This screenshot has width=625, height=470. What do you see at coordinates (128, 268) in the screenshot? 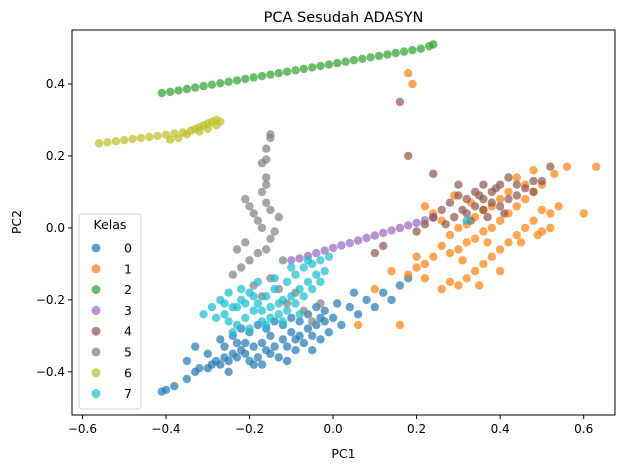
I see `legend-label-1: 1` at bounding box center [128, 268].